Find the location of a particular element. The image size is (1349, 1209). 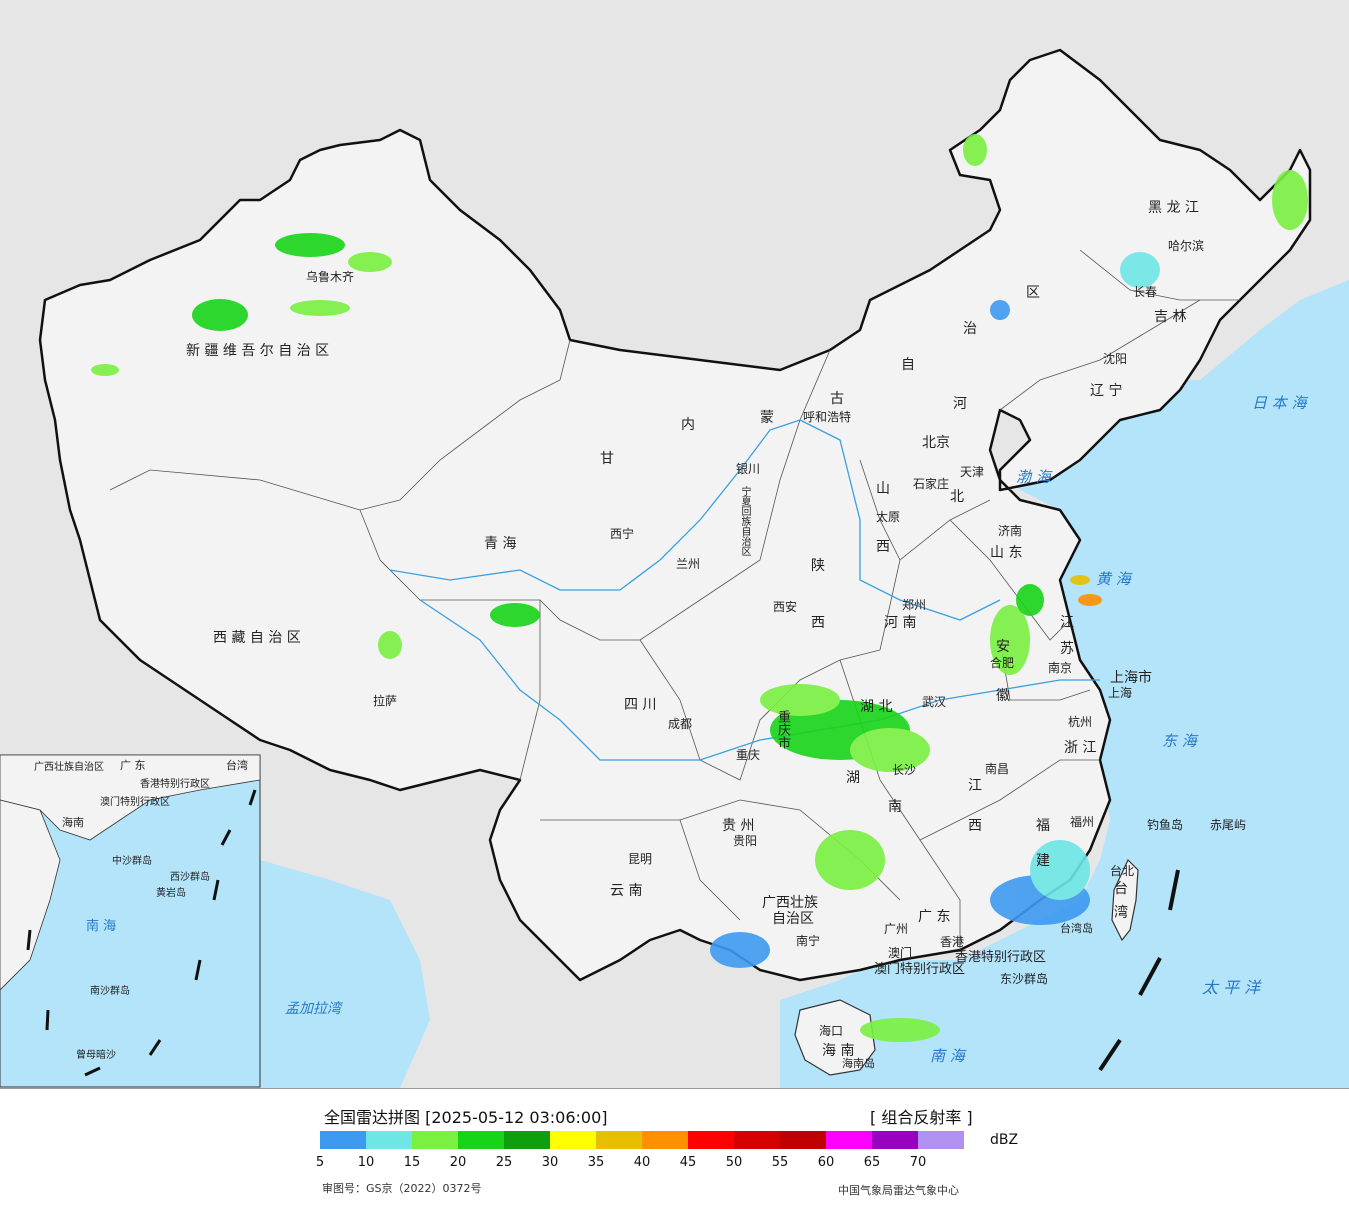

color-bar is located at coordinates (642, 1140).